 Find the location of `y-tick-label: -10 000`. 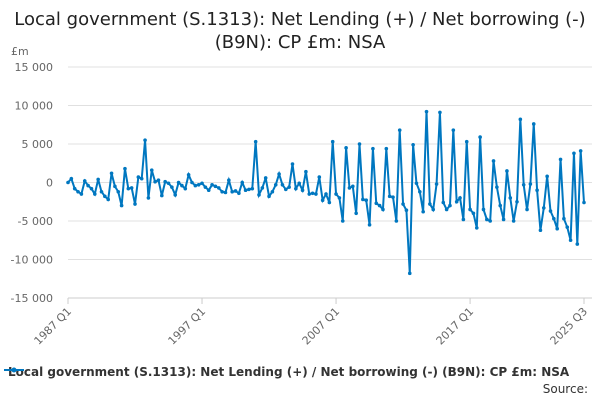

y-tick-label: -10 000 is located at coordinates (32, 260).